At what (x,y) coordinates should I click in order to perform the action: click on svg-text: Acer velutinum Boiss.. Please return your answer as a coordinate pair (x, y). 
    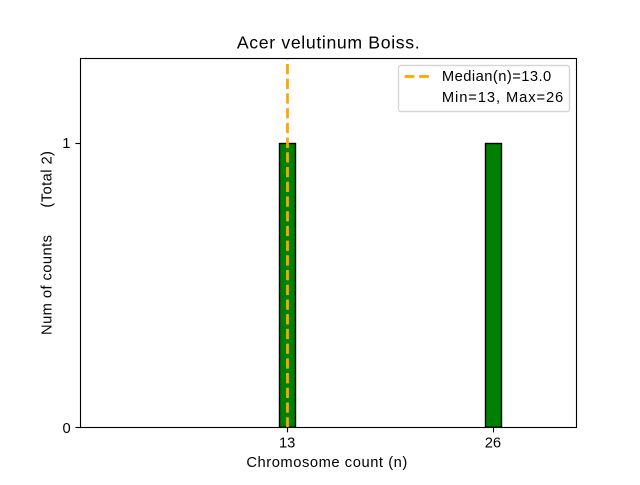
    Looking at the image, I should click on (328, 43).